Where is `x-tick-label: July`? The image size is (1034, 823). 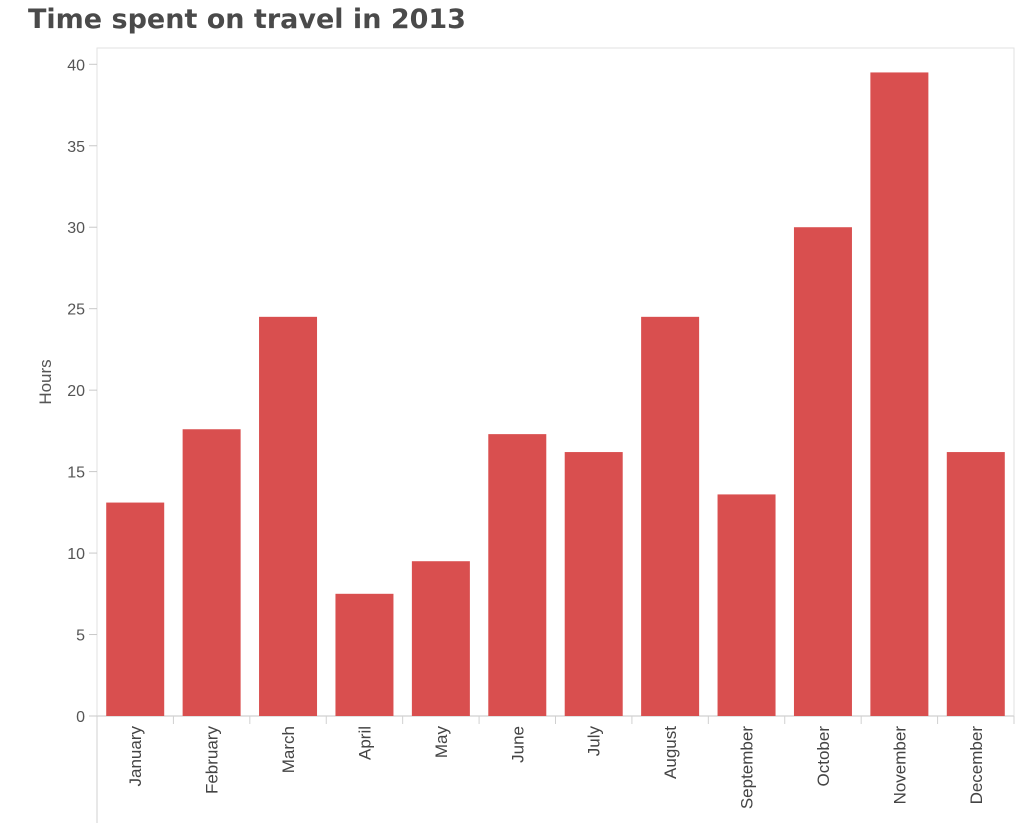
x-tick-label: July is located at coordinates (594, 741).